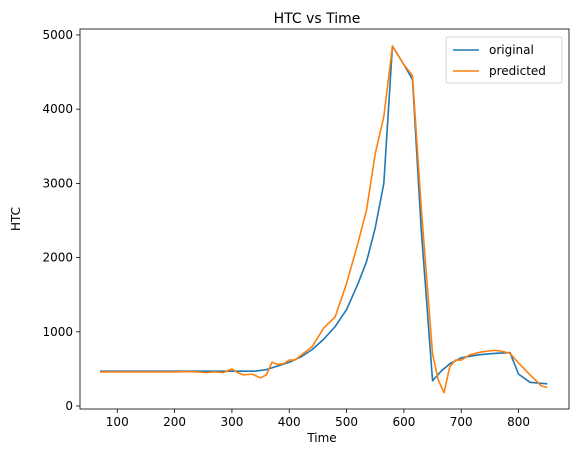 This screenshot has height=455, width=580. What do you see at coordinates (57, 332) in the screenshot?
I see `y-tick-label: 1000` at bounding box center [57, 332].